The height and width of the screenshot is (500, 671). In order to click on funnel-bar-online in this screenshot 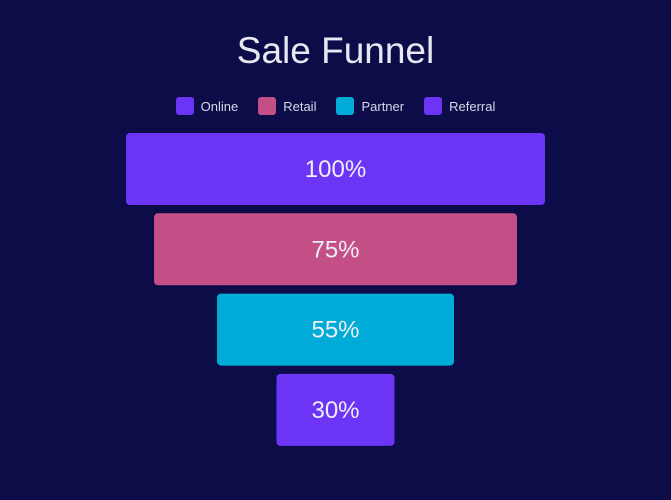, I will do `click(335, 169)`.